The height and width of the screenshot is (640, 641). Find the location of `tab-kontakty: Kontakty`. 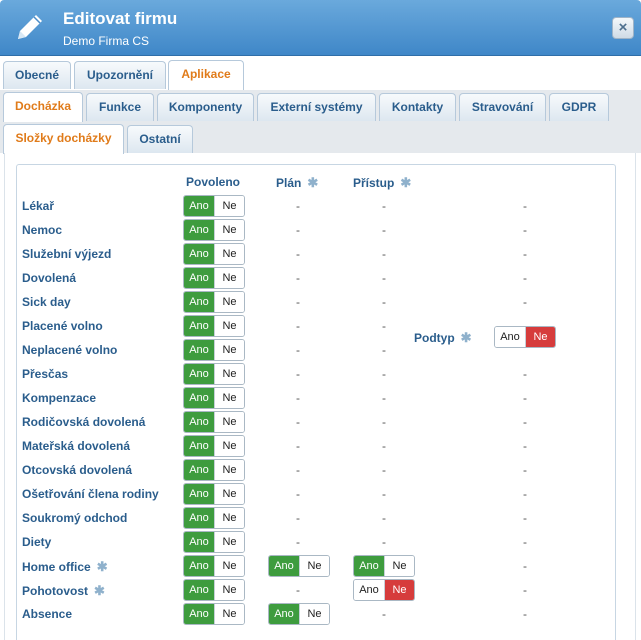

tab-kontakty: Kontakty is located at coordinates (417, 107).